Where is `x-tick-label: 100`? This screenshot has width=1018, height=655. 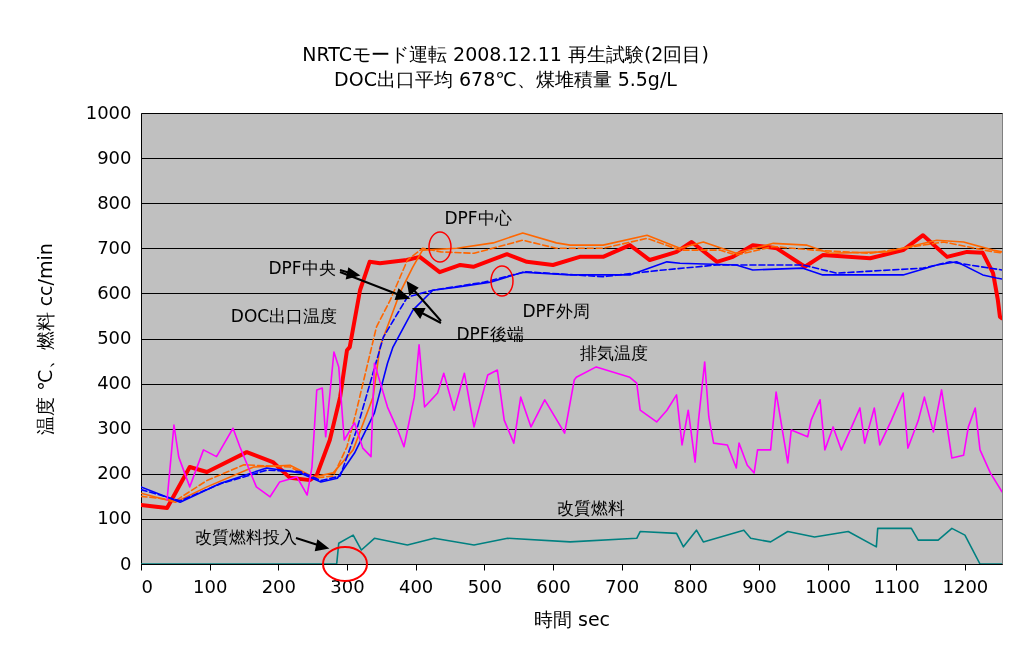 x-tick-label: 100 is located at coordinates (210, 586).